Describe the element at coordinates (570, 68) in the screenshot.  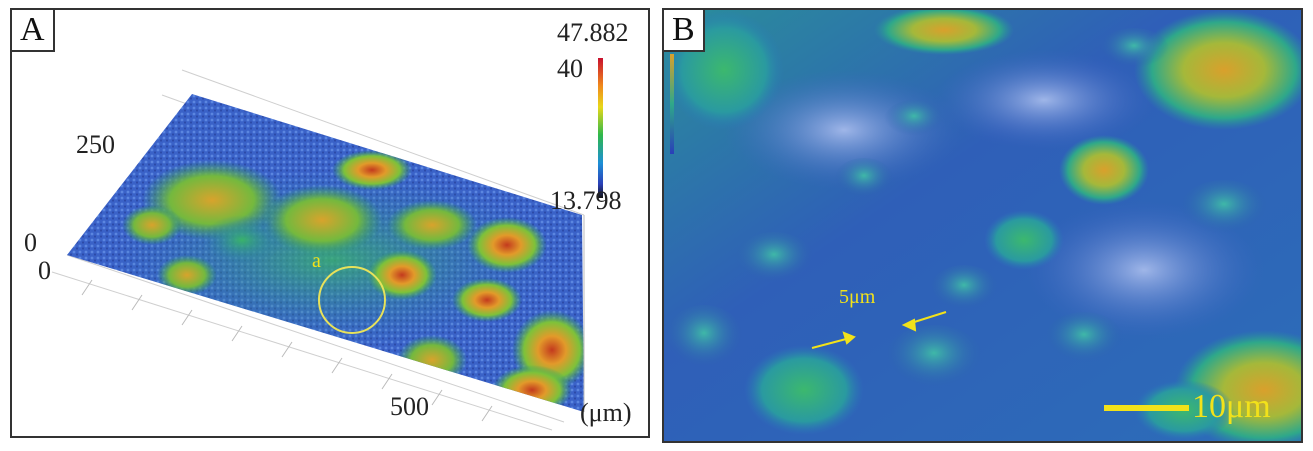
I see `colorbar-mid-label: 40` at that location.